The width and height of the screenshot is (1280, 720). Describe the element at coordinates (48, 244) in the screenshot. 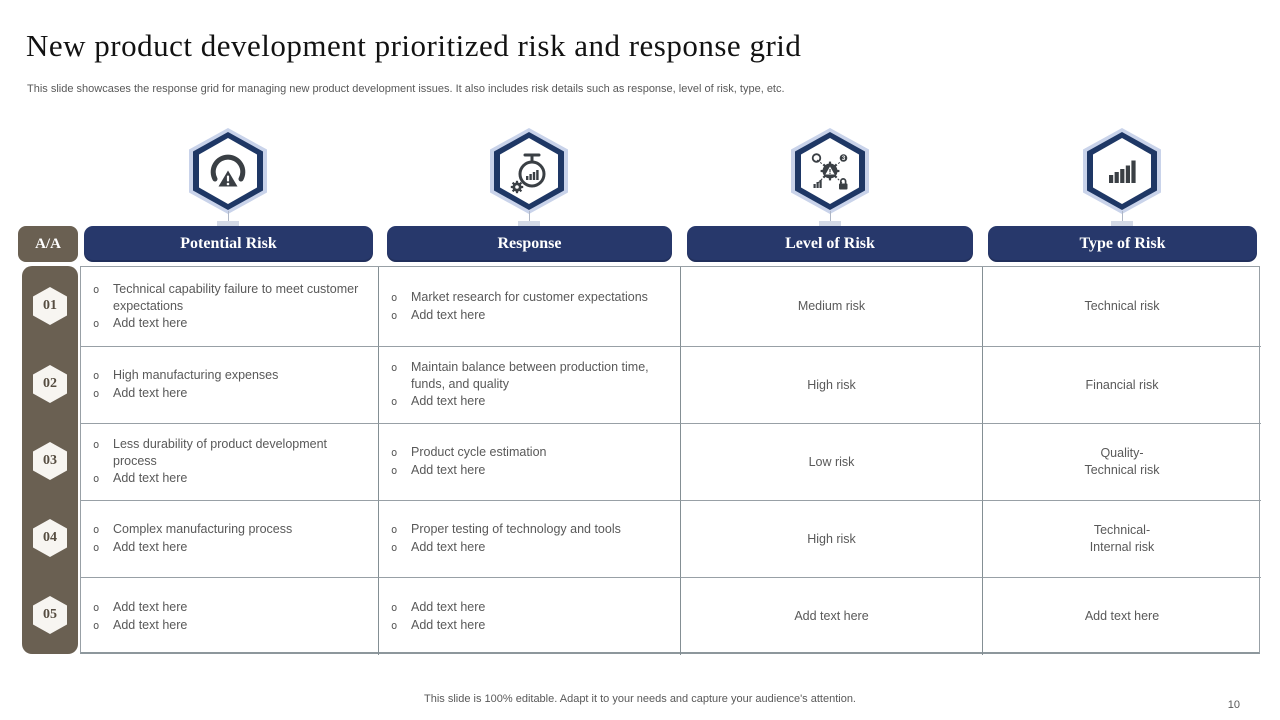

I see `corner-badge: A/A` at that location.